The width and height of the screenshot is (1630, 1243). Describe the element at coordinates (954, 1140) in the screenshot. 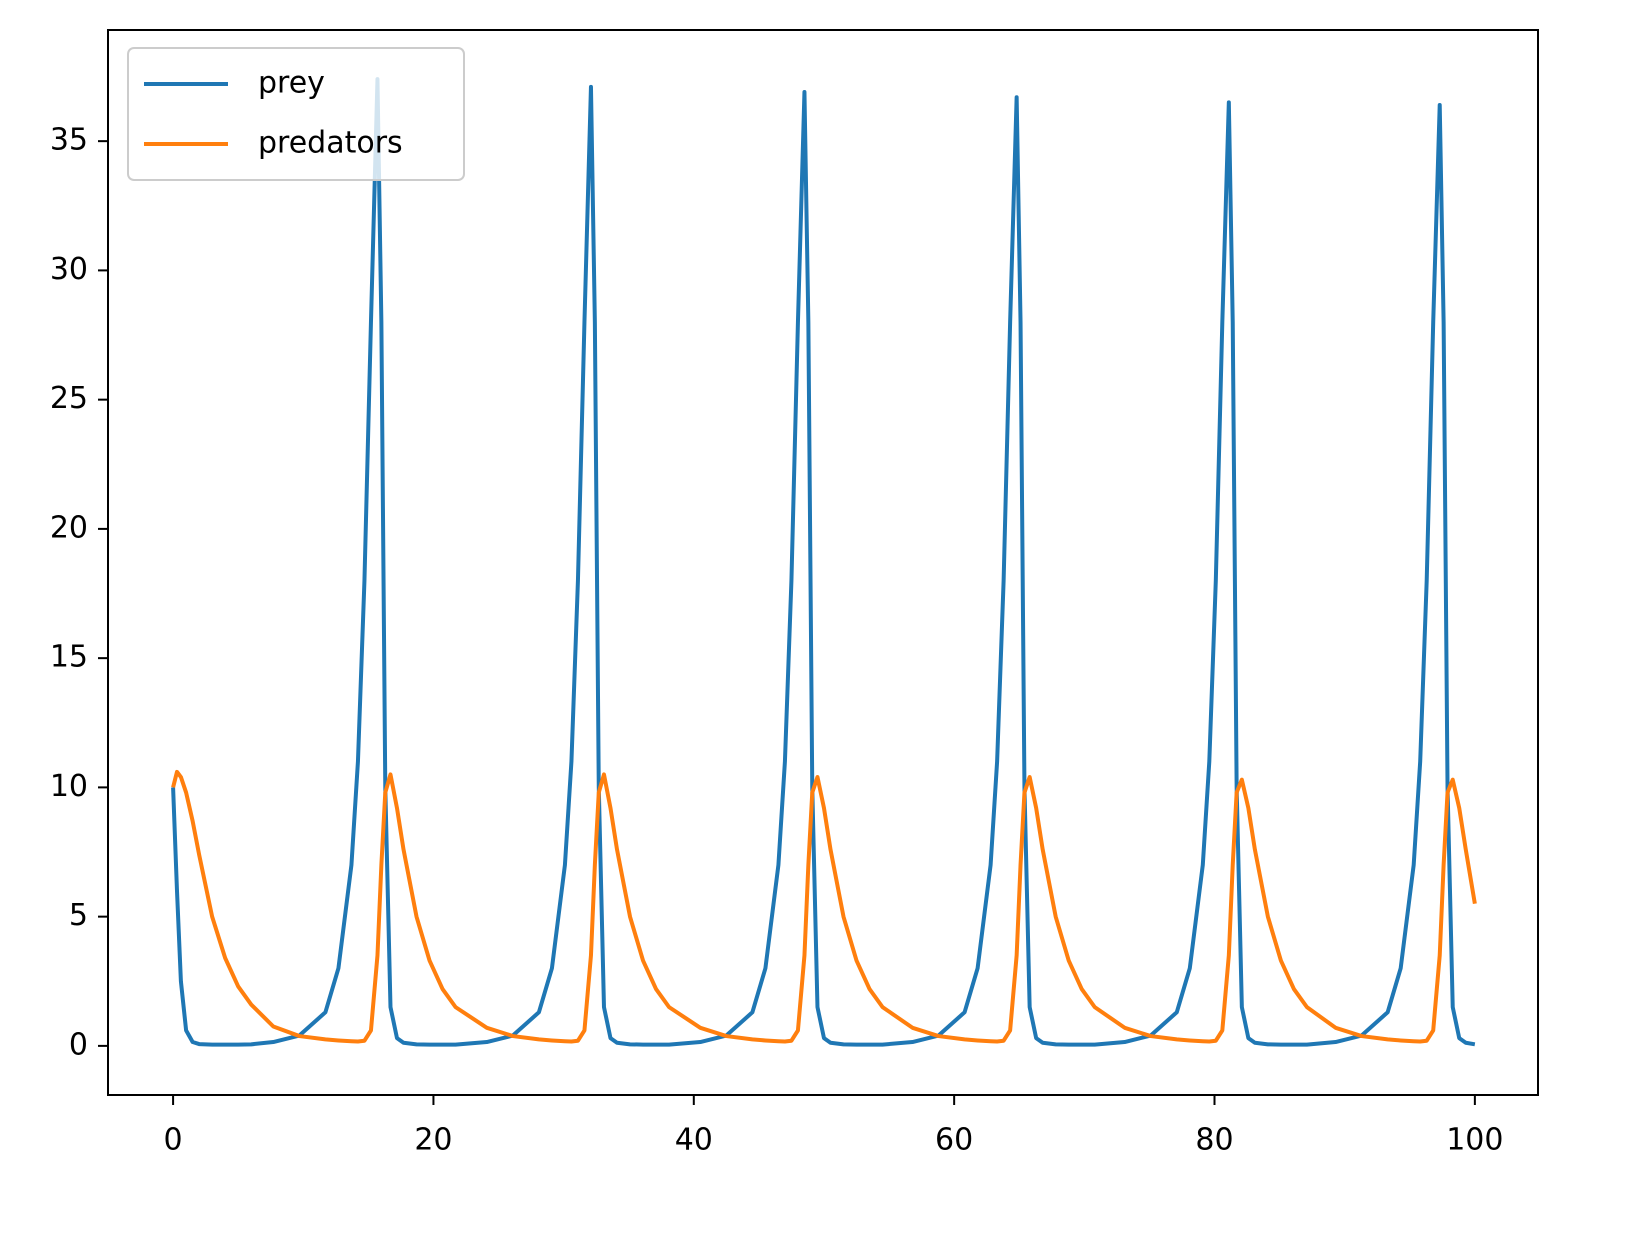

I see `x-tick-label: 60` at that location.